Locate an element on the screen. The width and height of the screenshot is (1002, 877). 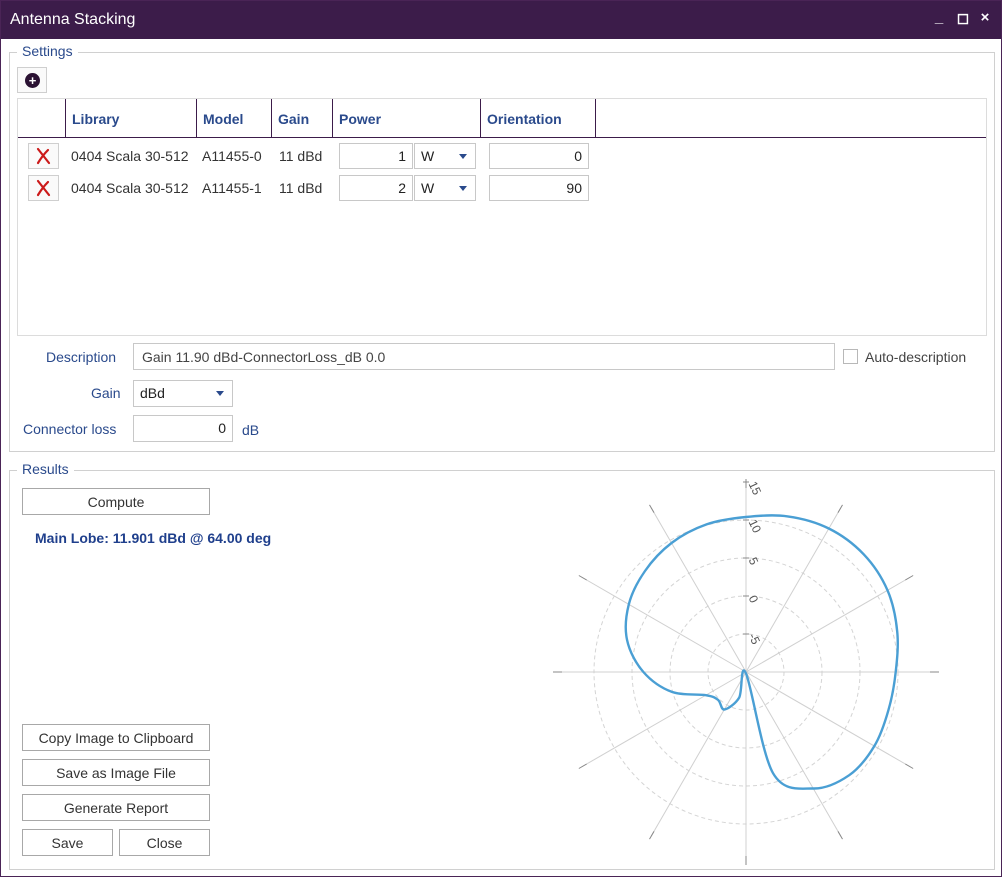
polar-tick-labels: 15 10 5 0 -5 is located at coordinates (753, 563).